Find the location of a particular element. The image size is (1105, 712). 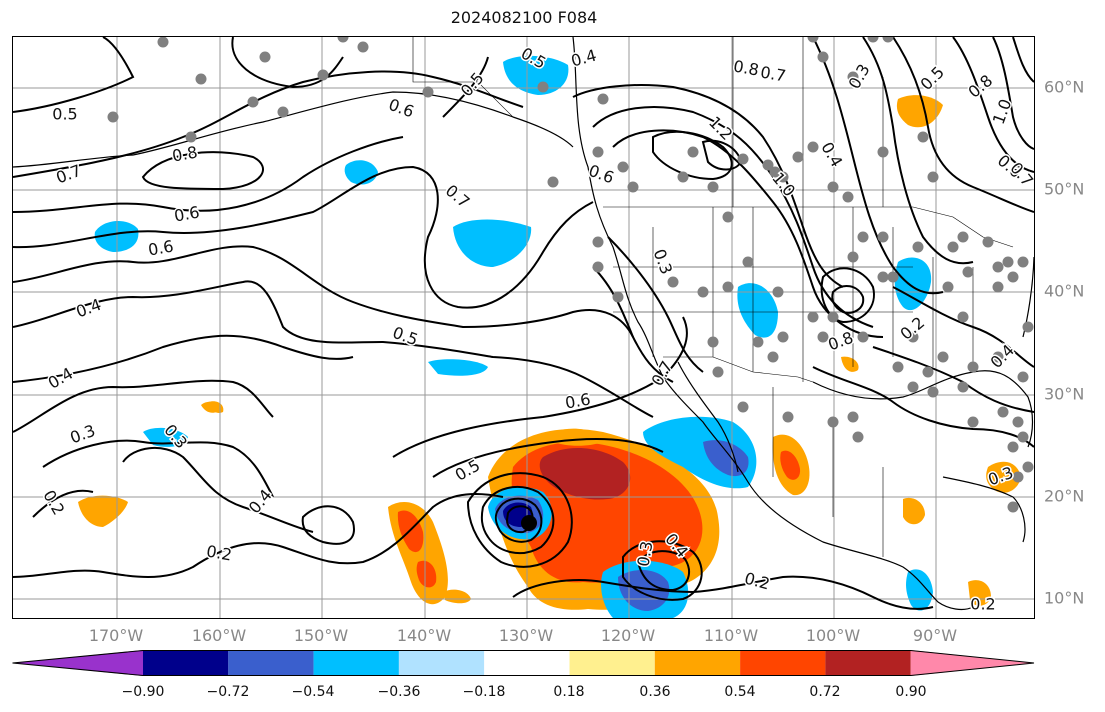

warm-patch-140w-inner is located at coordinates (410, 531).